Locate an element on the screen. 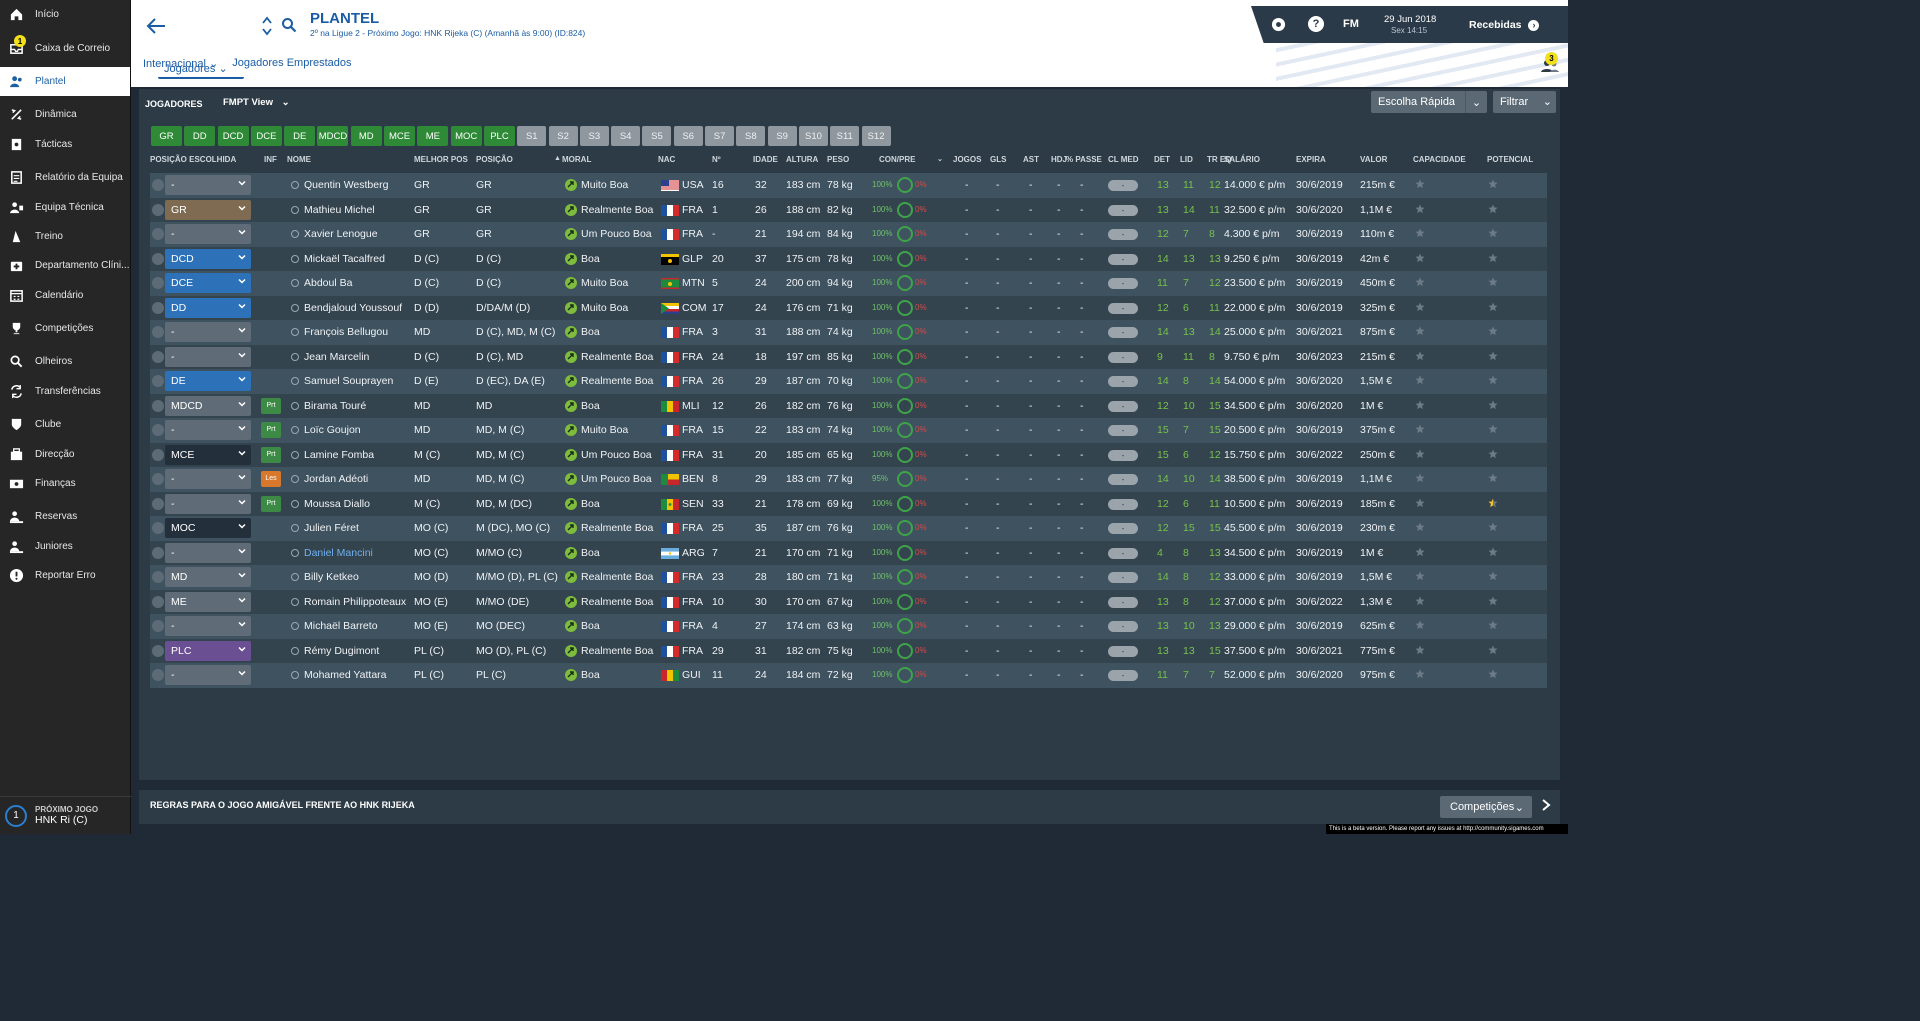 This screenshot has height=1021, width=1920. player-name: Mickaël Tacalfred is located at coordinates (344, 258).